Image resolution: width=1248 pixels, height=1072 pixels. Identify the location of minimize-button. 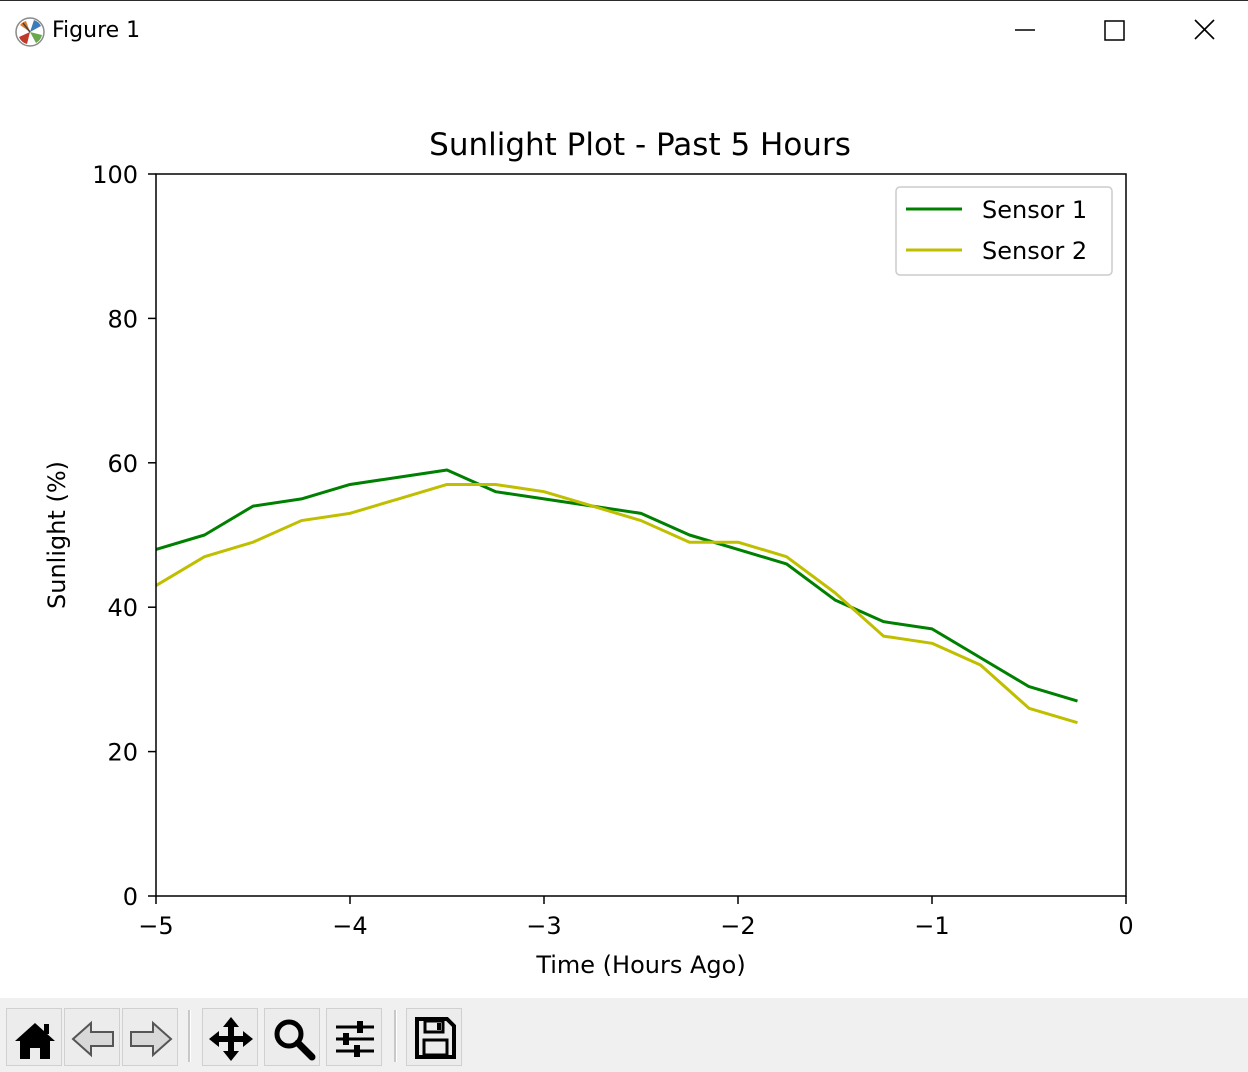
(1025, 30).